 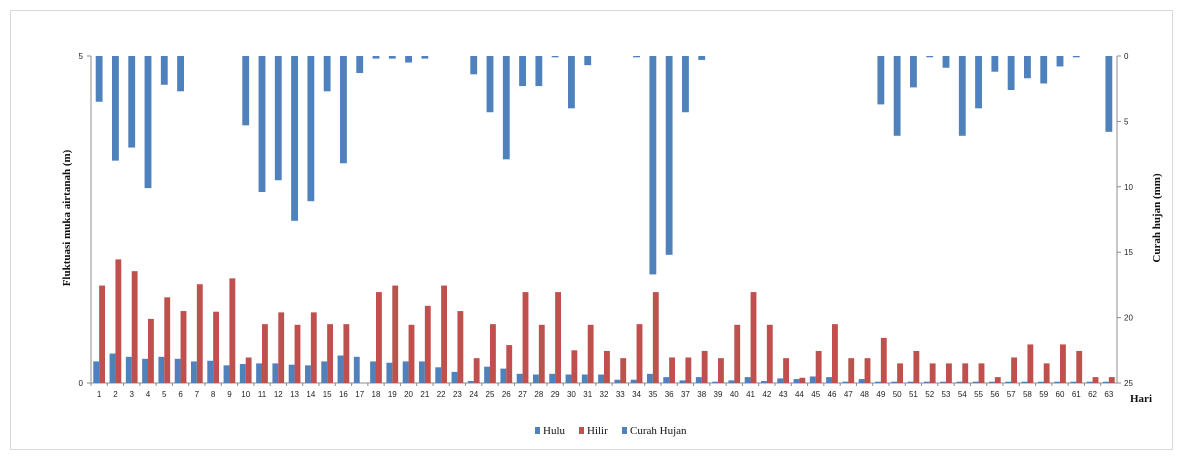 I want to click on x-tick-label: 35, so click(x=652, y=394).